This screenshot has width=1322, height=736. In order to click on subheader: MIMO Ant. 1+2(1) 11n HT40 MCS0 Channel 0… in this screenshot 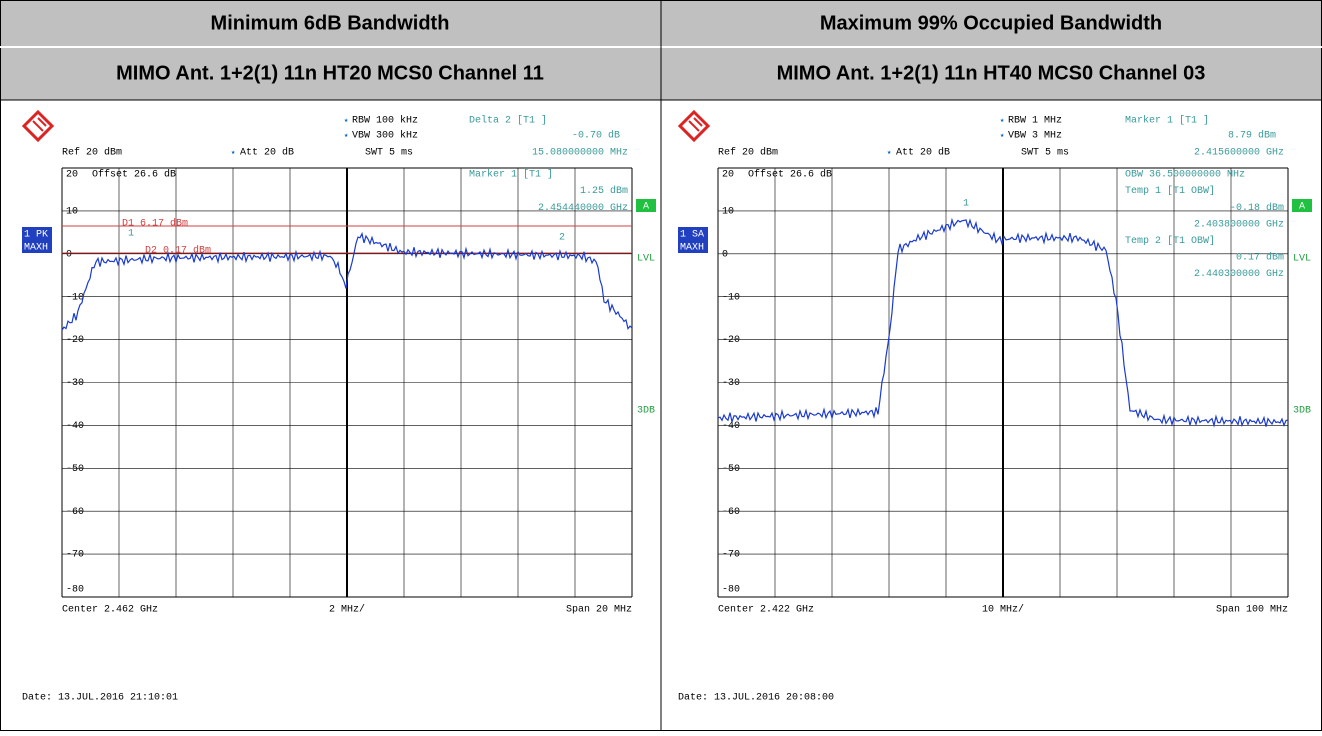, I will do `click(991, 73)`.